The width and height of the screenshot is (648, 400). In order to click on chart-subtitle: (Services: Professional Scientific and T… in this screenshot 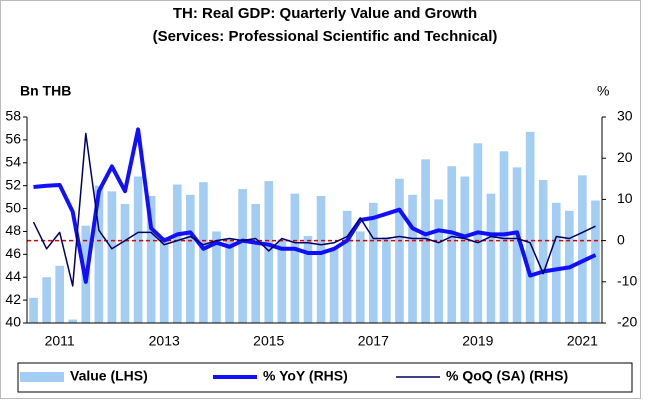, I will do `click(325, 36)`.